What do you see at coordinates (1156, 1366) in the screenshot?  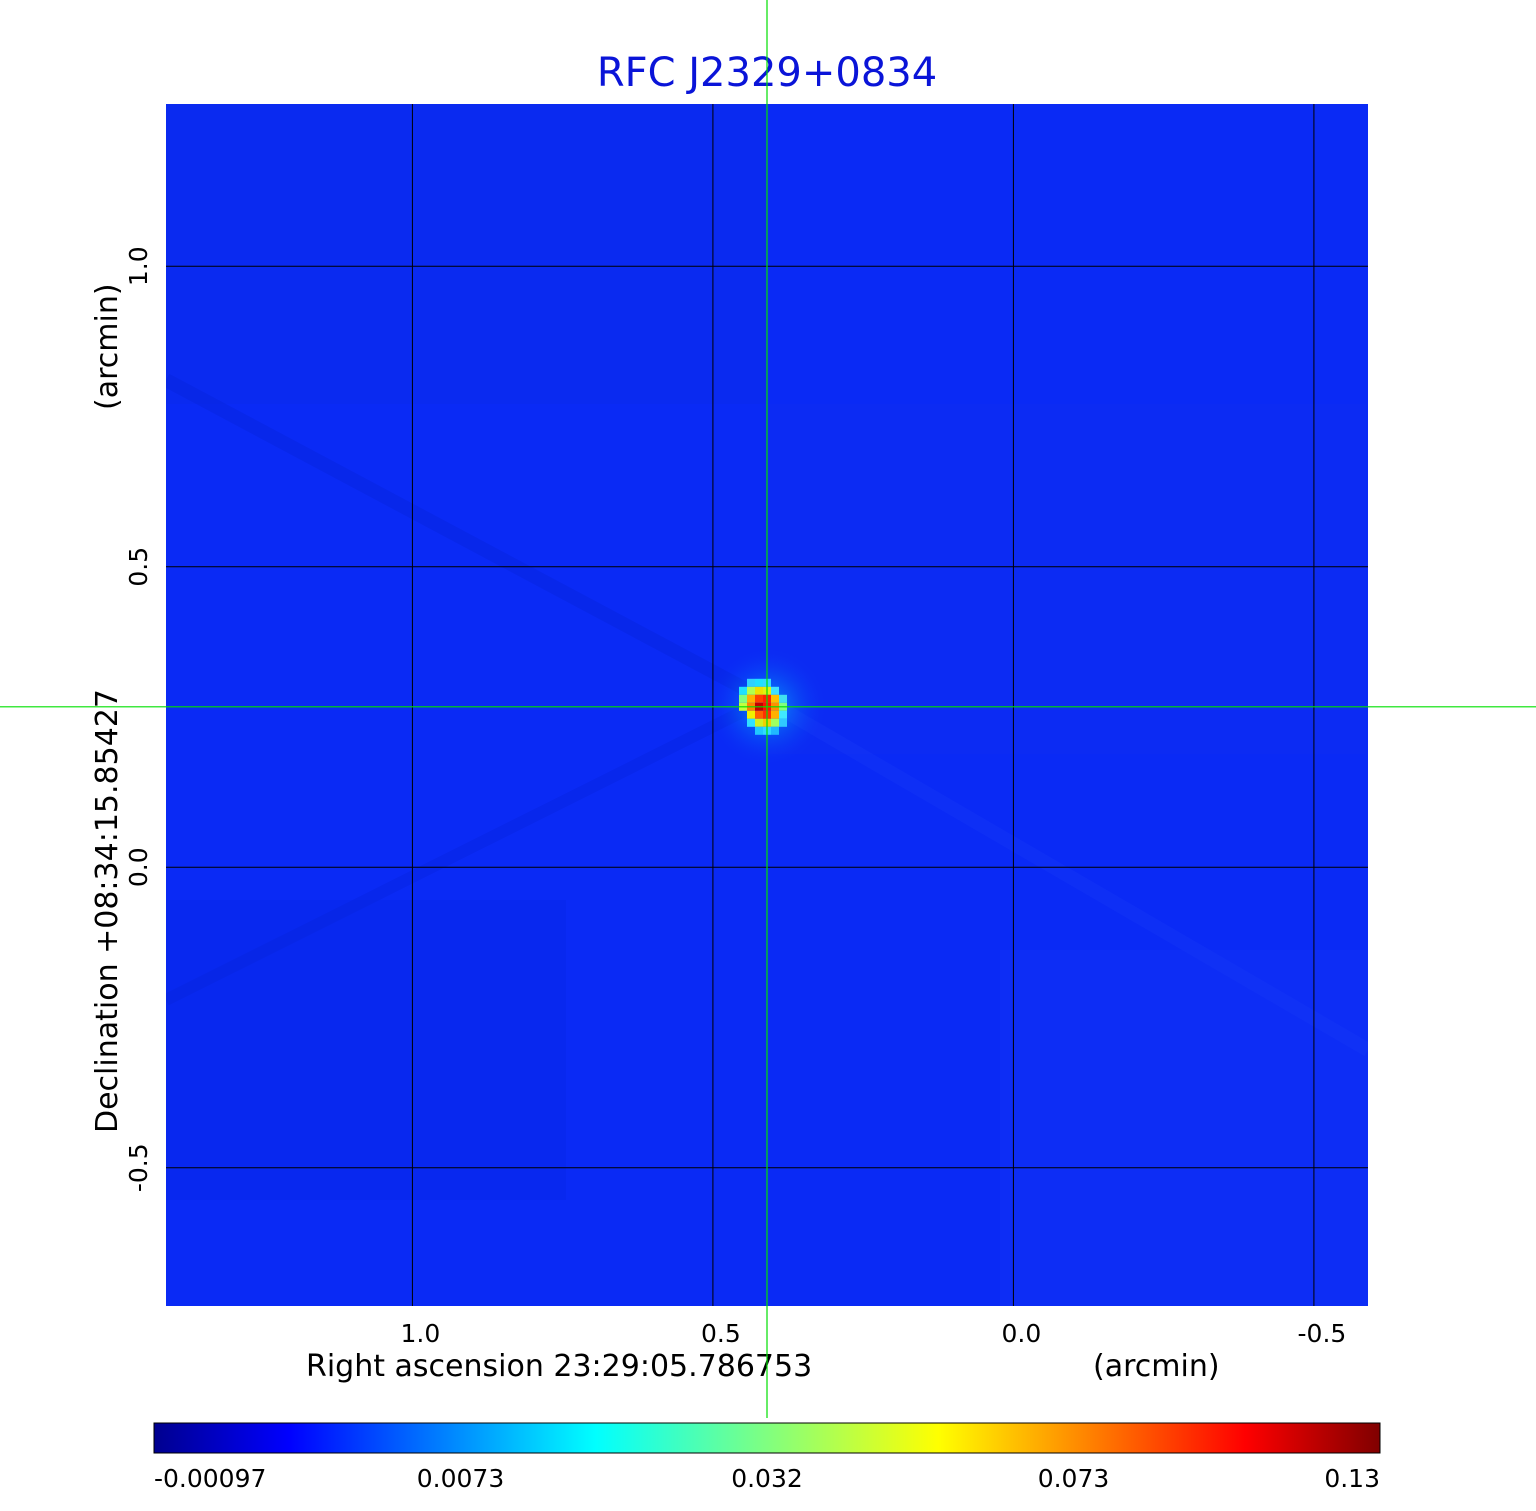 I see `x-axis-unit: (arcmin)` at bounding box center [1156, 1366].